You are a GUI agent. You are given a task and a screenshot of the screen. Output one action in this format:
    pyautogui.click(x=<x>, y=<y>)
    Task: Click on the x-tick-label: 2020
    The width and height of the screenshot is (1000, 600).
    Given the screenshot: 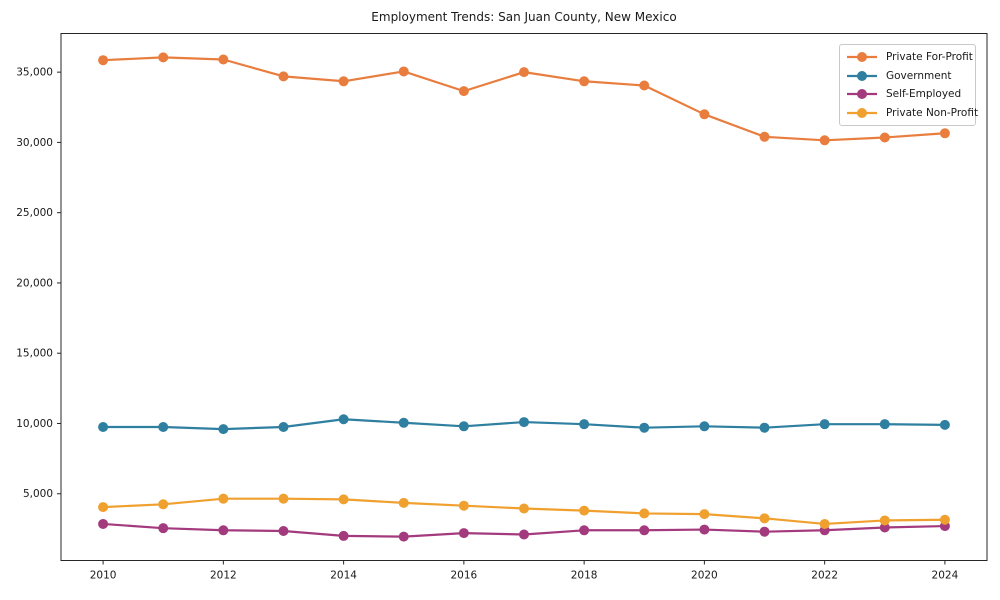 What is the action you would take?
    pyautogui.click(x=704, y=576)
    